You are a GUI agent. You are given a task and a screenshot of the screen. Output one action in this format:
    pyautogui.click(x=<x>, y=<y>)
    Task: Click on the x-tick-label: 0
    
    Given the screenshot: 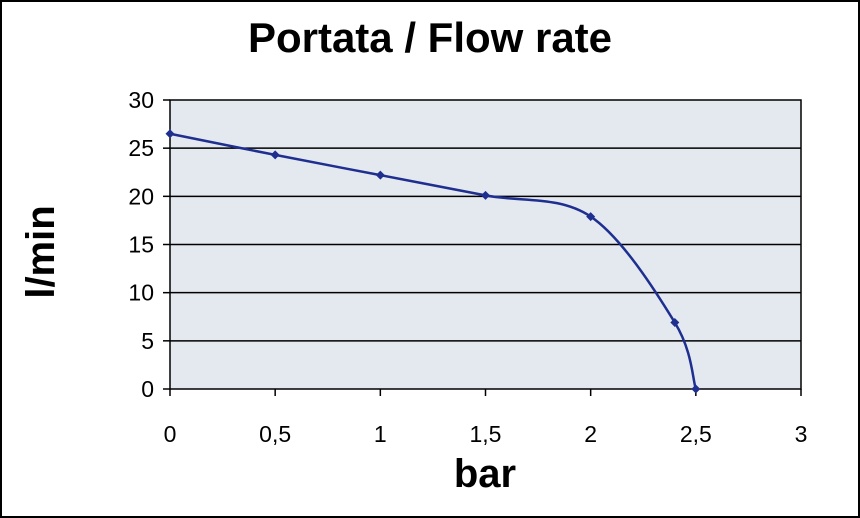 What is the action you would take?
    pyautogui.click(x=170, y=434)
    